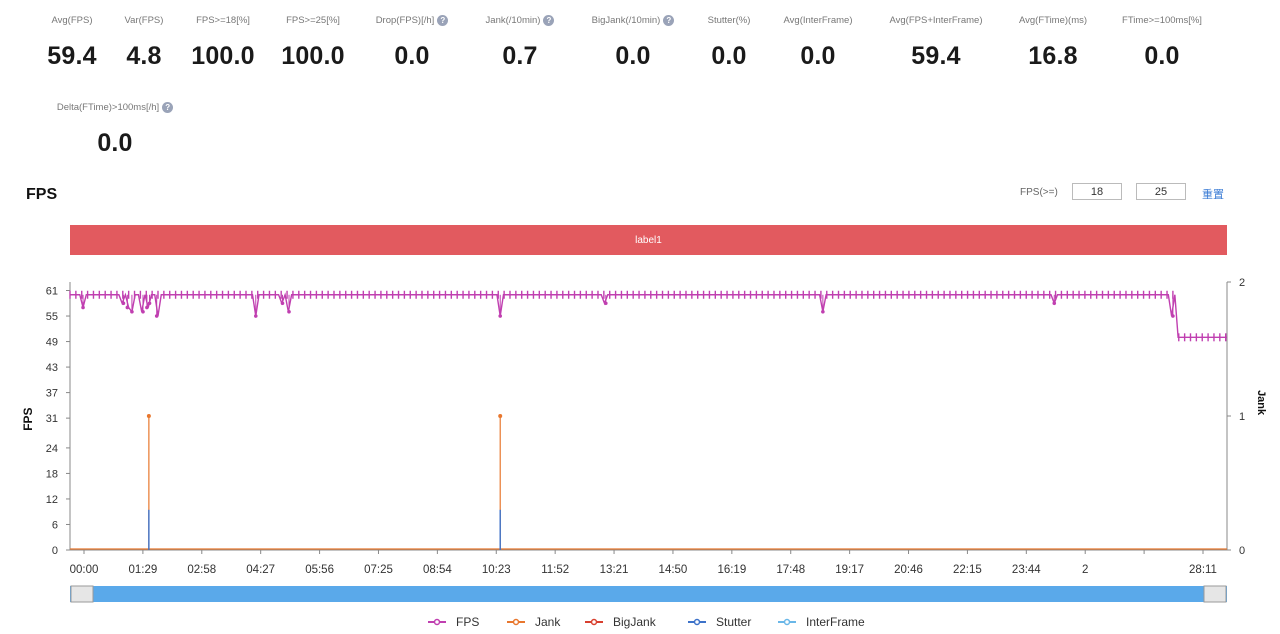  What do you see at coordinates (633, 42) in the screenshot?
I see `metric-6: BigJank(/10min)? 0.0` at bounding box center [633, 42].